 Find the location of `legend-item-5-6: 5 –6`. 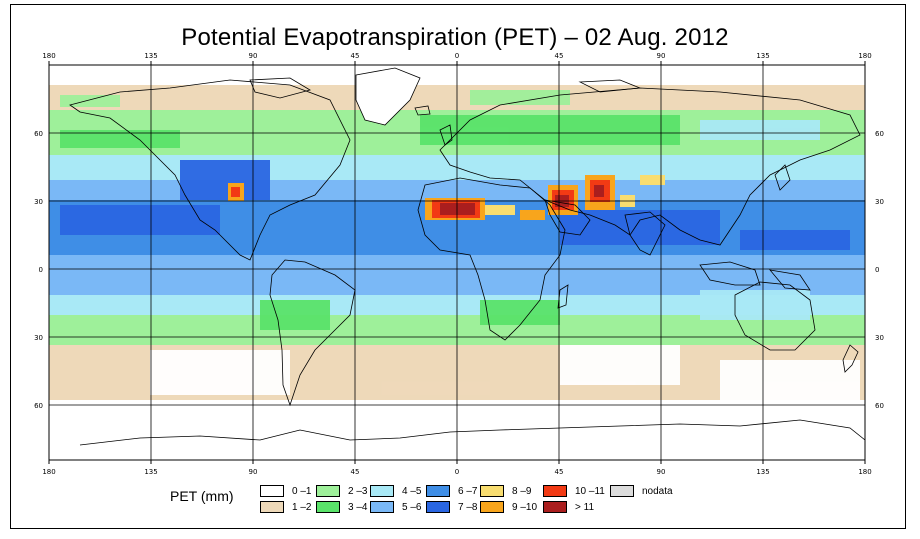

legend-item-5-6: 5 –6 is located at coordinates (395, 507).